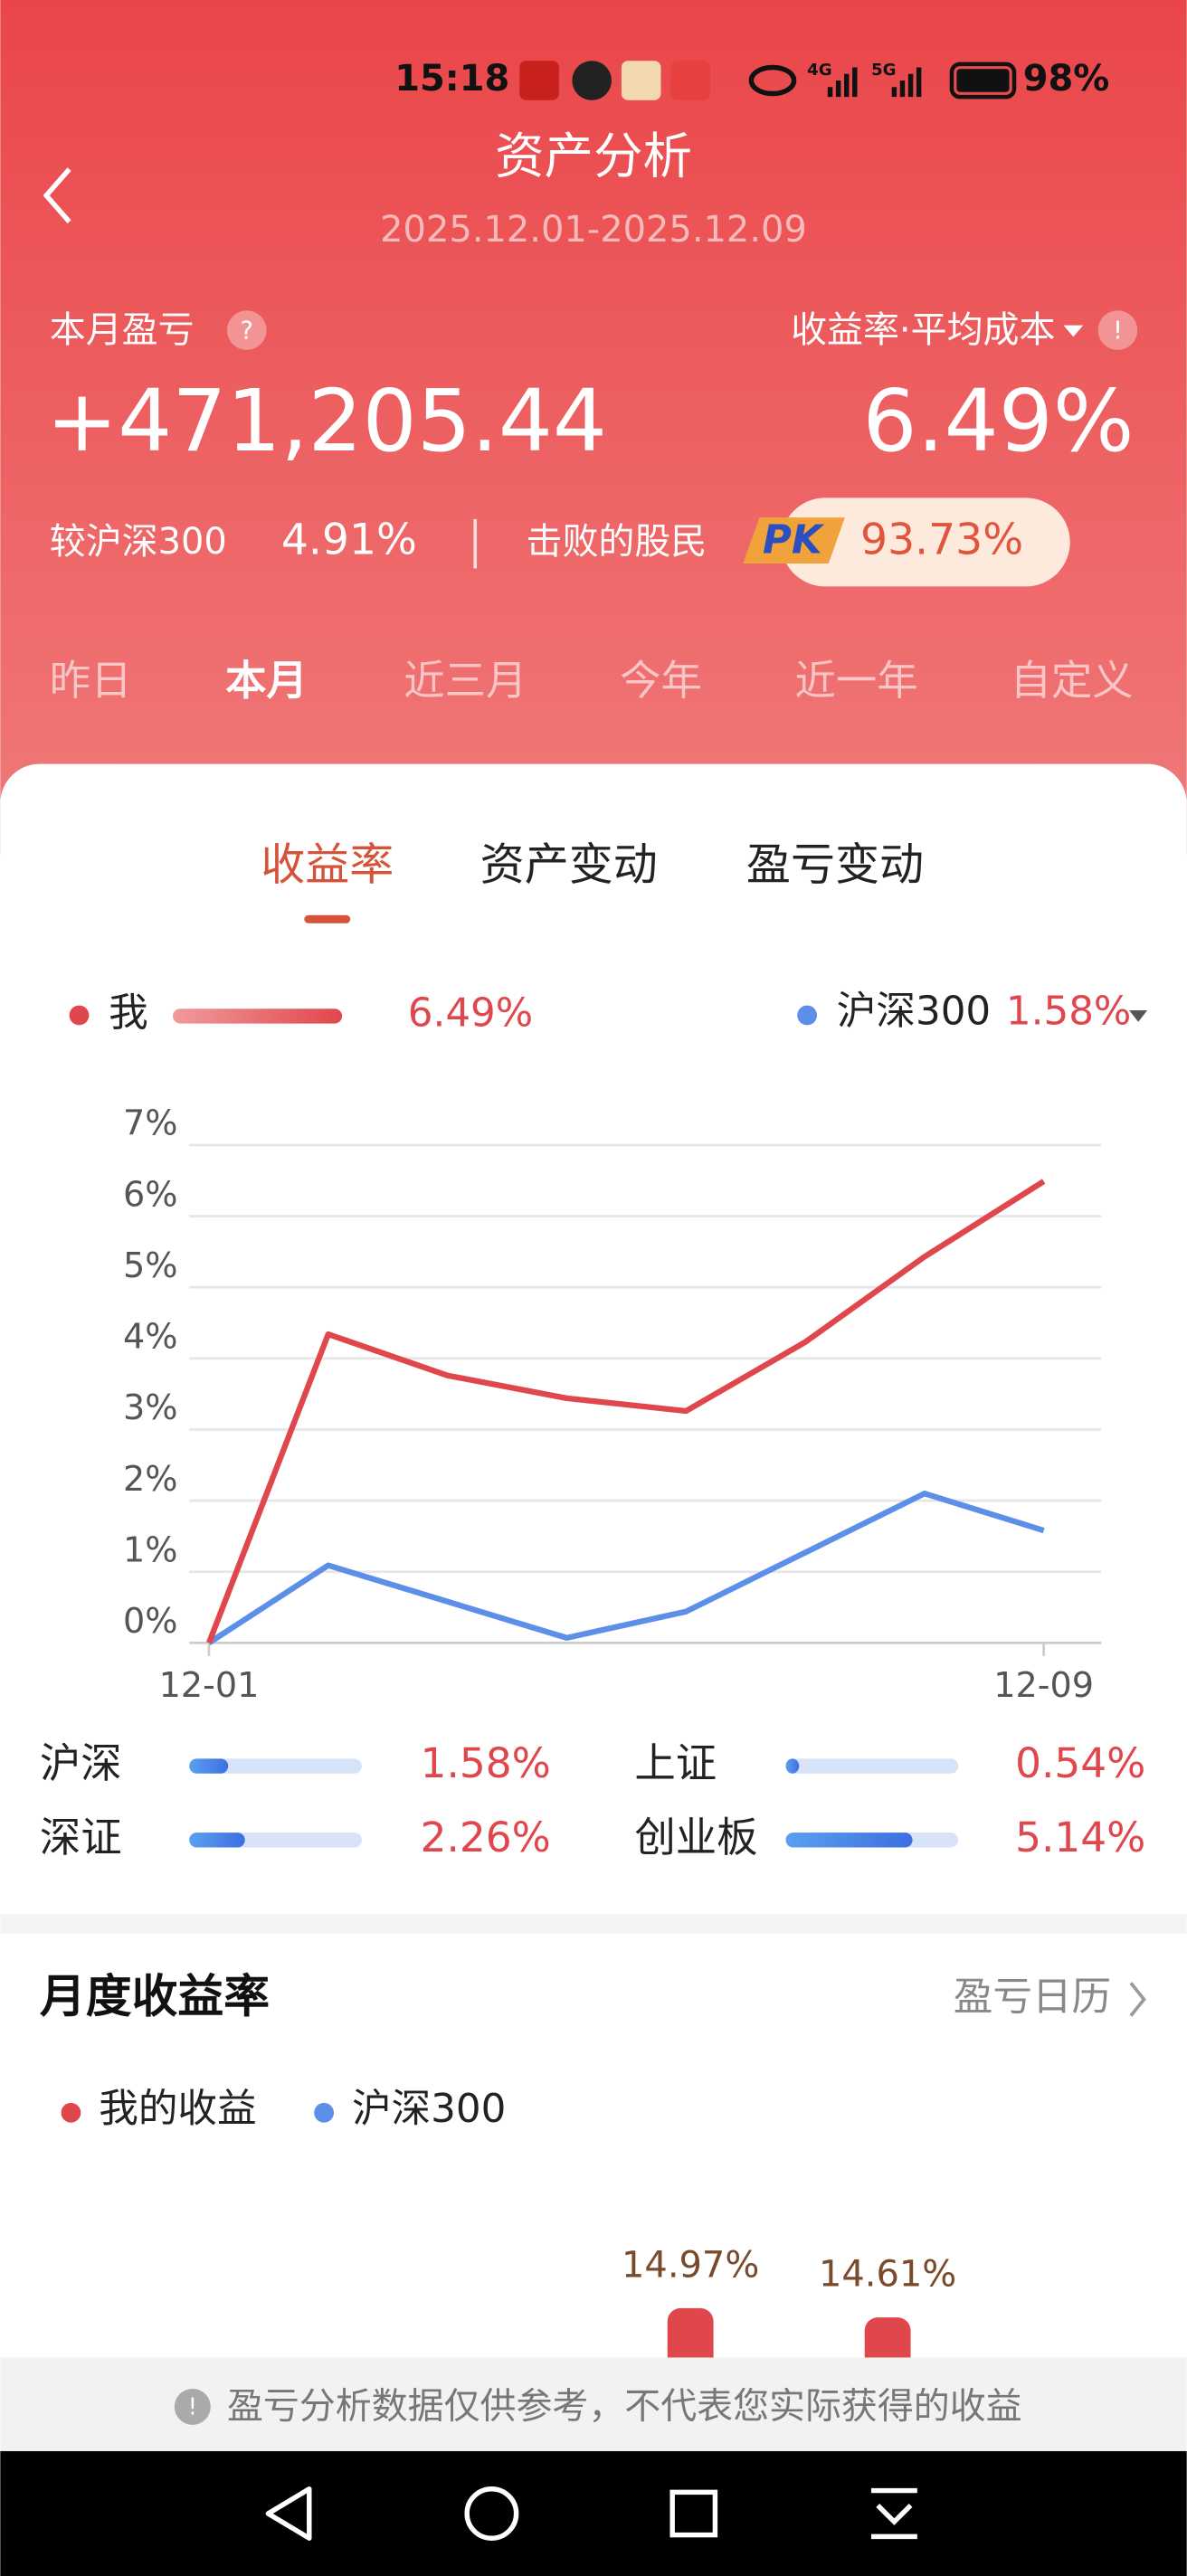 This screenshot has height=2576, width=1187. What do you see at coordinates (835, 864) in the screenshot?
I see `chart-tab: 盈亏变动` at bounding box center [835, 864].